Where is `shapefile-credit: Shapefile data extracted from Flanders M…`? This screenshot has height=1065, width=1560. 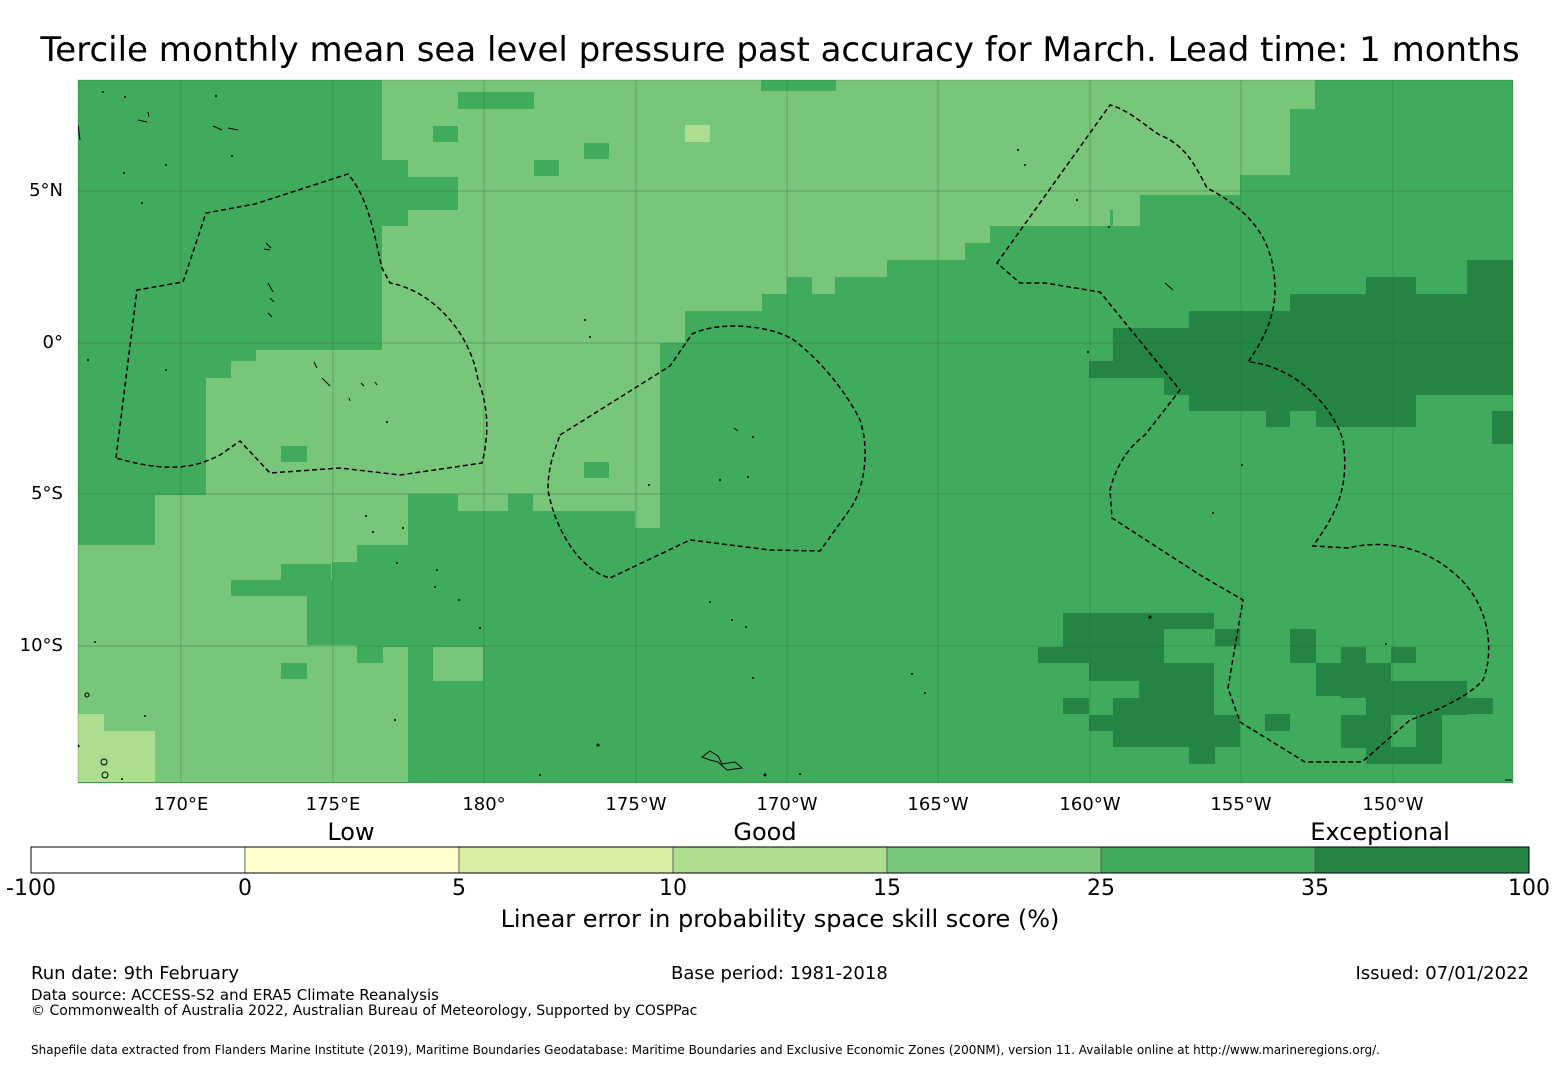
shapefile-credit: Shapefile data extracted from Flanders M… is located at coordinates (705, 1050).